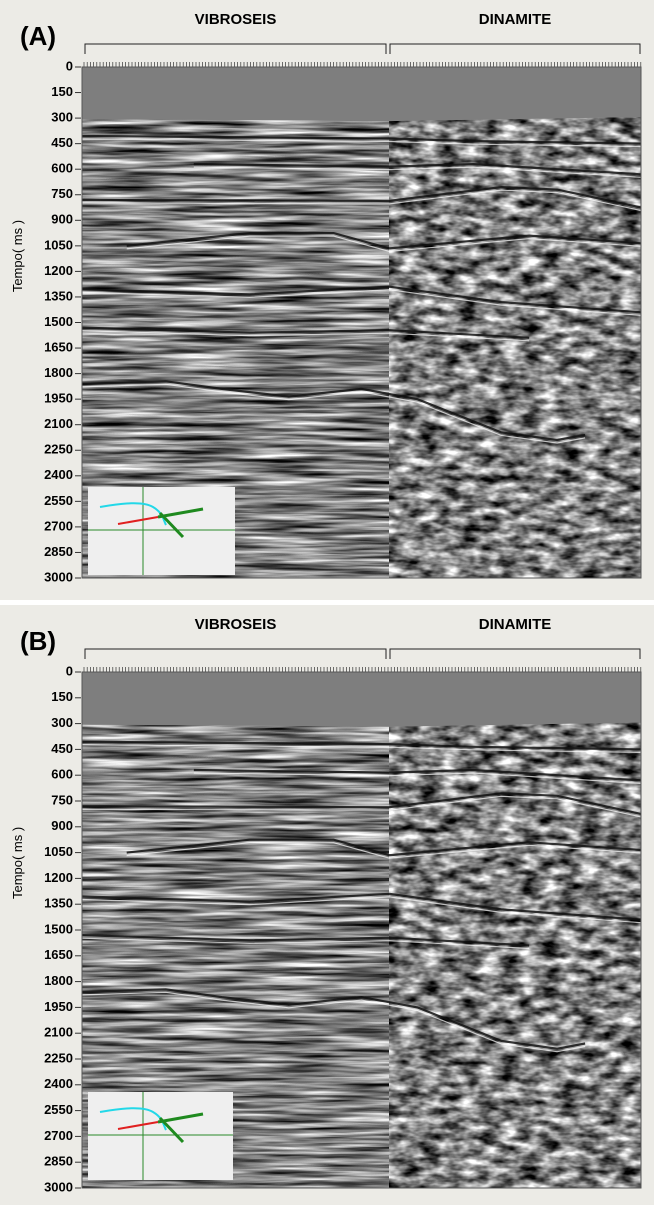 The width and height of the screenshot is (654, 1205). What do you see at coordinates (38, 36) in the screenshot?
I see `panel-label: (A)` at bounding box center [38, 36].